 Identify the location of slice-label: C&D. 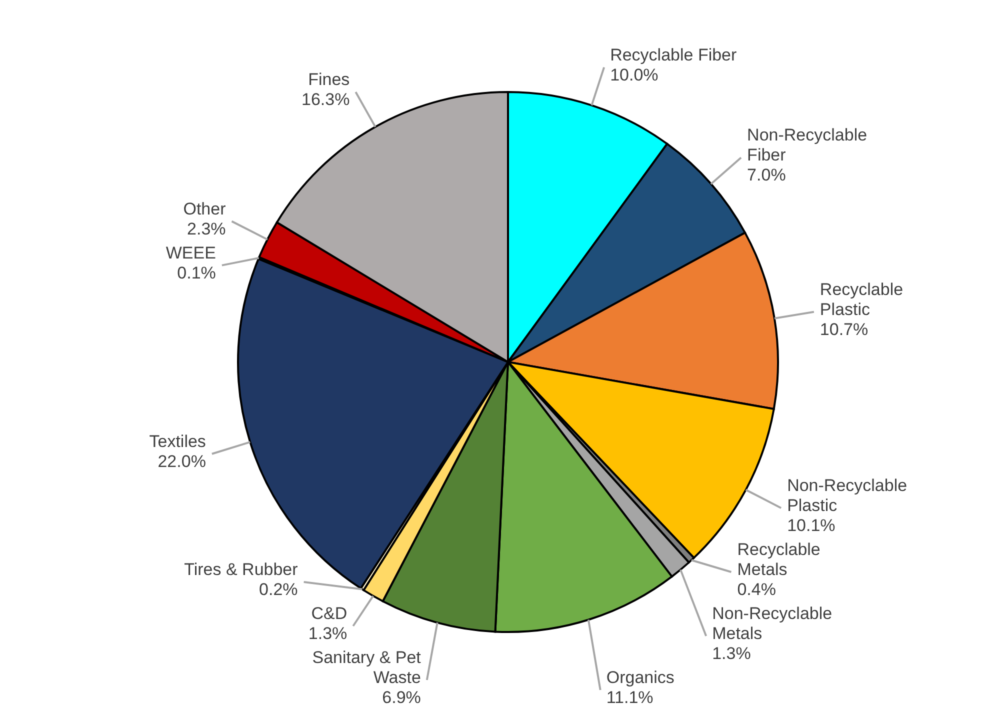
(329, 613).